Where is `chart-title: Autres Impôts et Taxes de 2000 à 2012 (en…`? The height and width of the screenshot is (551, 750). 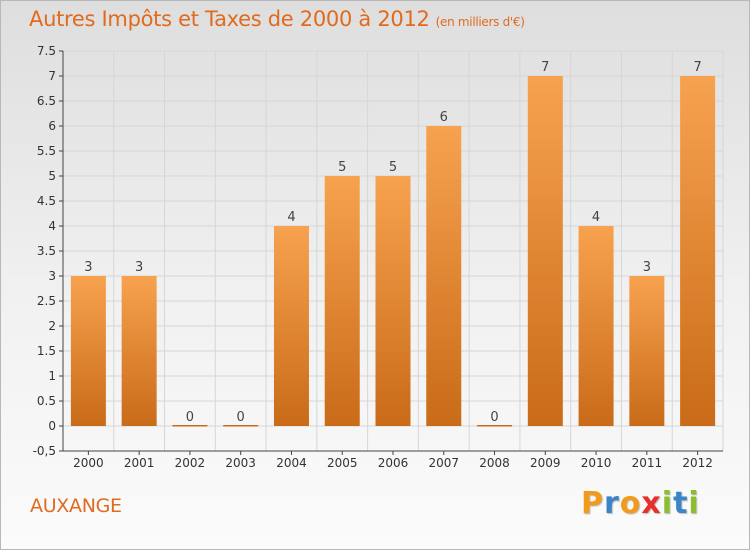 chart-title: Autres Impôts et Taxes de 2000 à 2012 (en… is located at coordinates (277, 19).